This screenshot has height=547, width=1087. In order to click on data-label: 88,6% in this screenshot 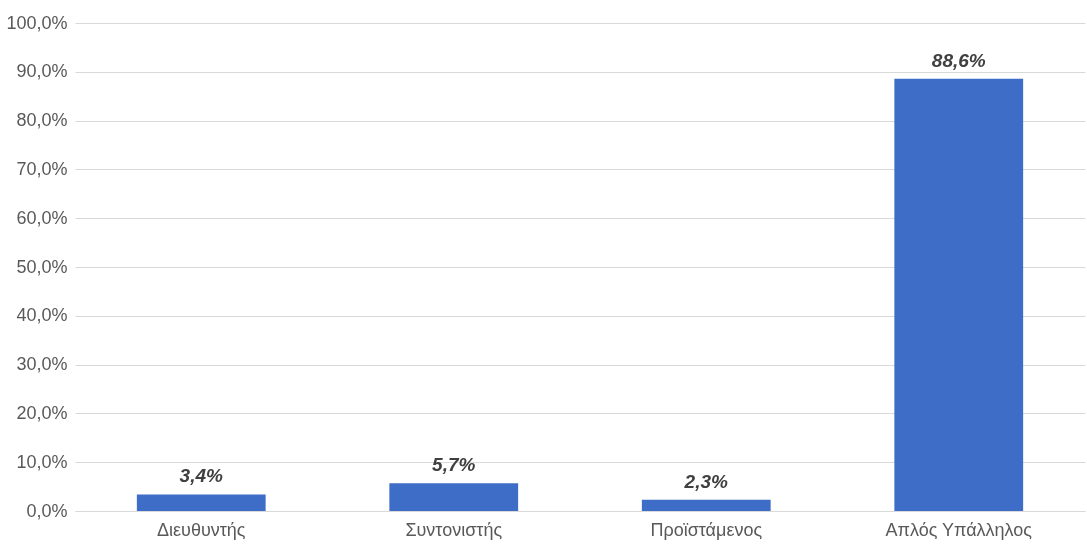, I will do `click(958, 60)`.